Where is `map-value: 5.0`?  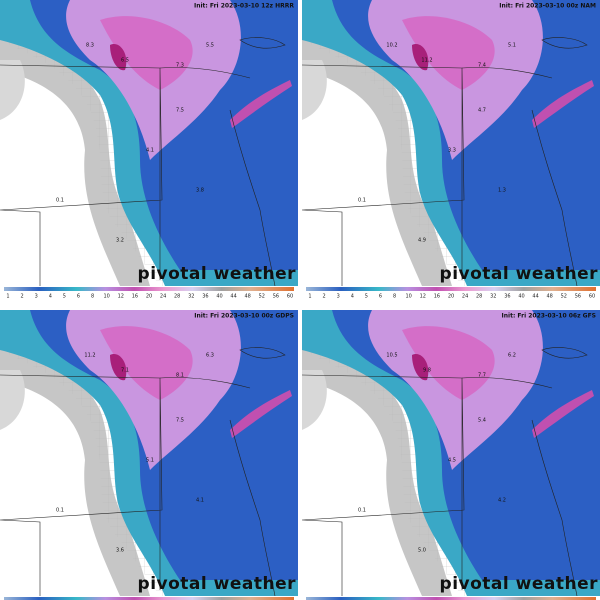 map-value: 5.0 is located at coordinates (422, 551).